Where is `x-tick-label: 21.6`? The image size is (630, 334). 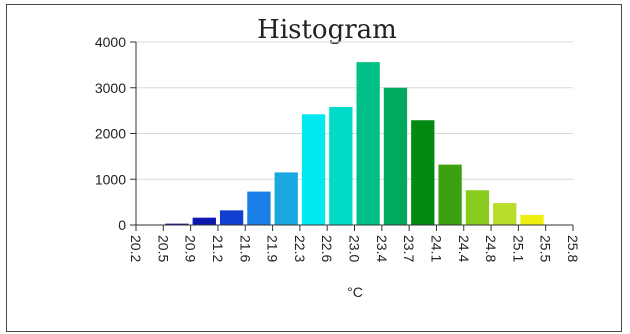 x-tick-label: 21.6 is located at coordinates (245, 248).